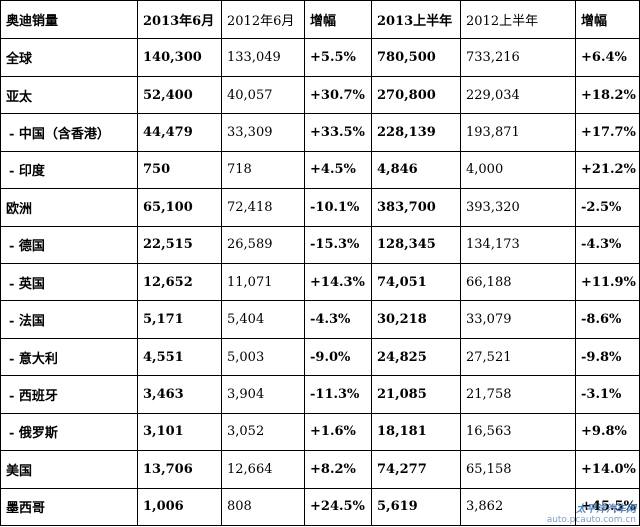 The image size is (640, 527). What do you see at coordinates (518, 132) in the screenshot?
I see `h1-2012-cell: 193,871` at bounding box center [518, 132].